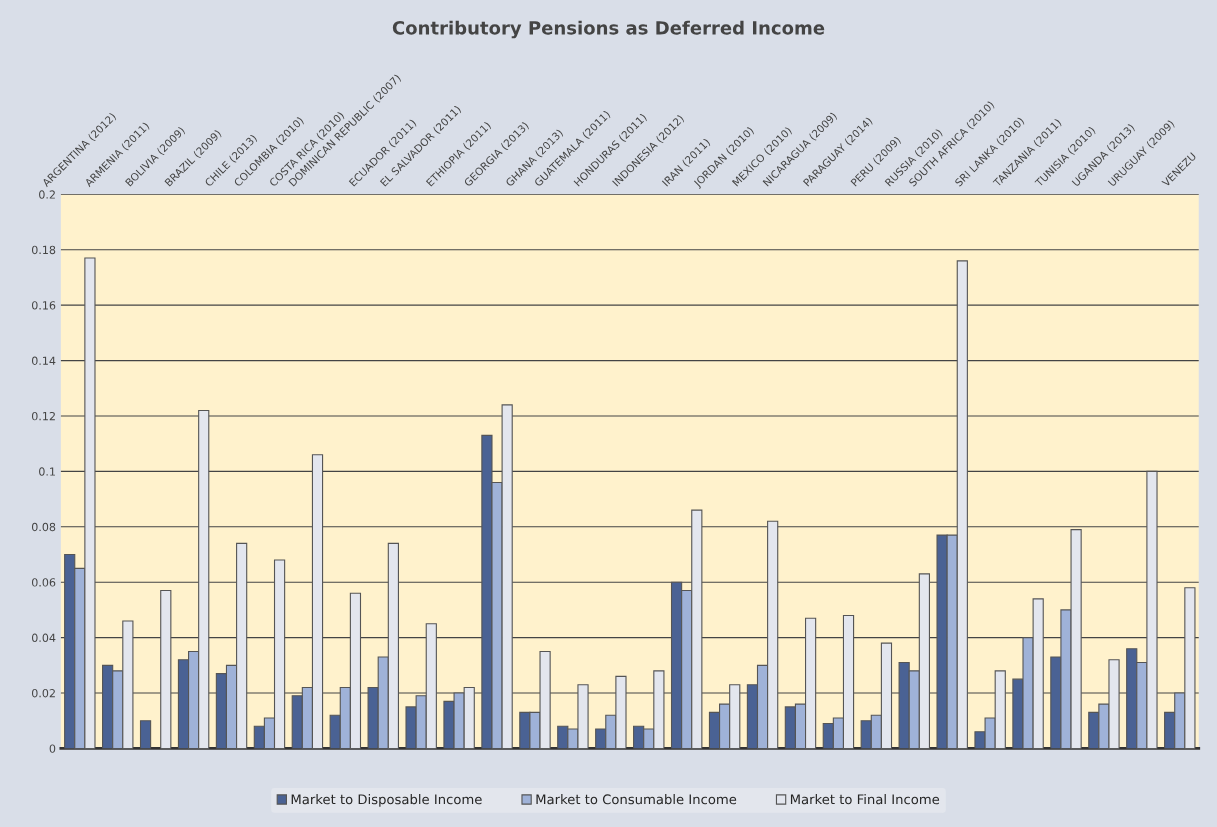 This screenshot has height=827, width=1217. I want to click on y-tick-label: 0.18, so click(43, 250).